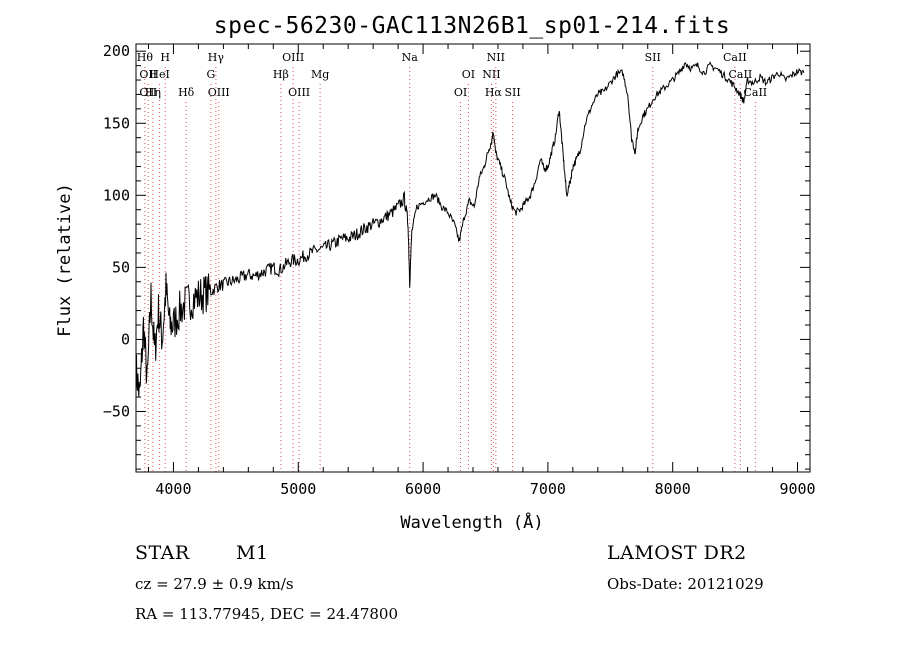 The height and width of the screenshot is (650, 900). I want to click on x-tick-label: 8000, so click(673, 489).